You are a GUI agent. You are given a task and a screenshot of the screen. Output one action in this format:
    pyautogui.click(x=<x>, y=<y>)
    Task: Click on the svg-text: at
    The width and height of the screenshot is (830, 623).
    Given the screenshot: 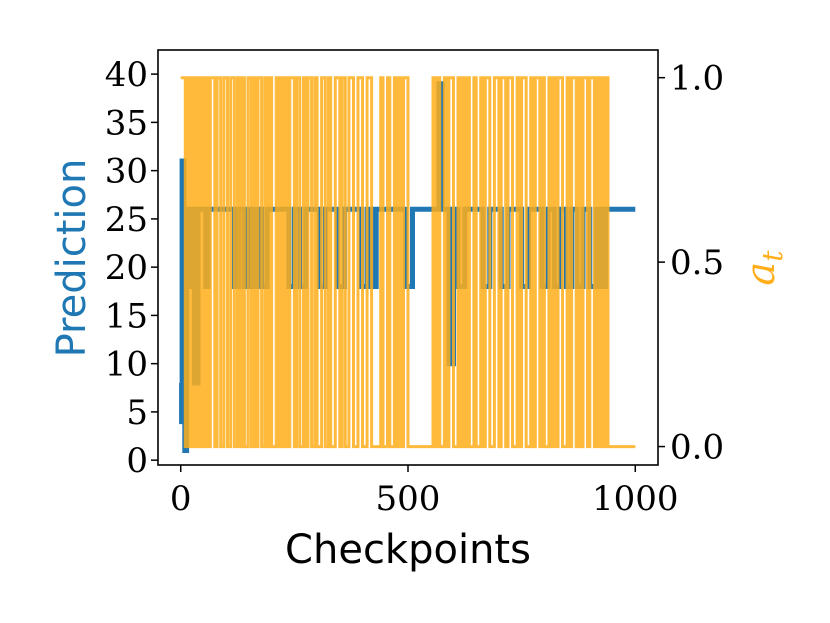 What is the action you would take?
    pyautogui.click(x=763, y=268)
    